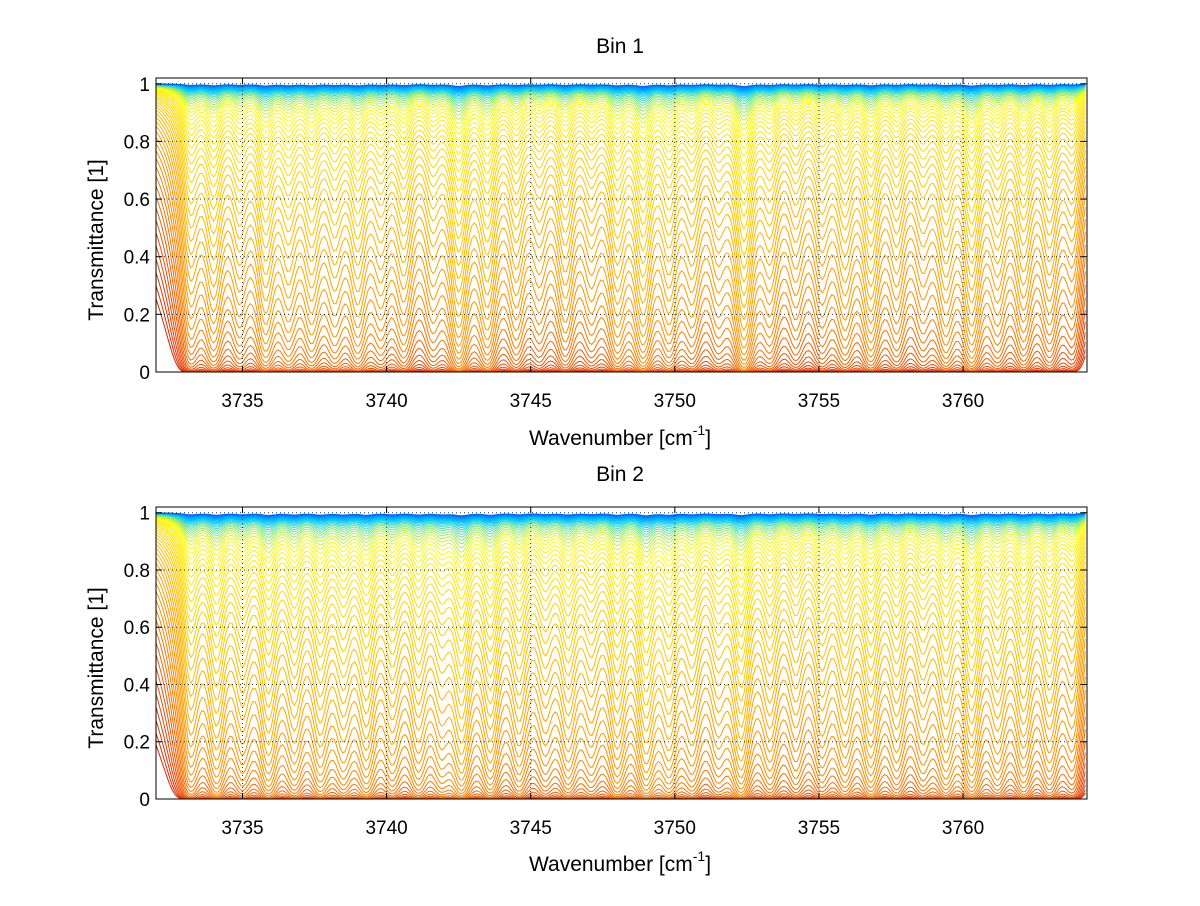 This screenshot has height=906, width=1200. Describe the element at coordinates (819, 401) in the screenshot. I see `x-tick-label: 3755` at that location.